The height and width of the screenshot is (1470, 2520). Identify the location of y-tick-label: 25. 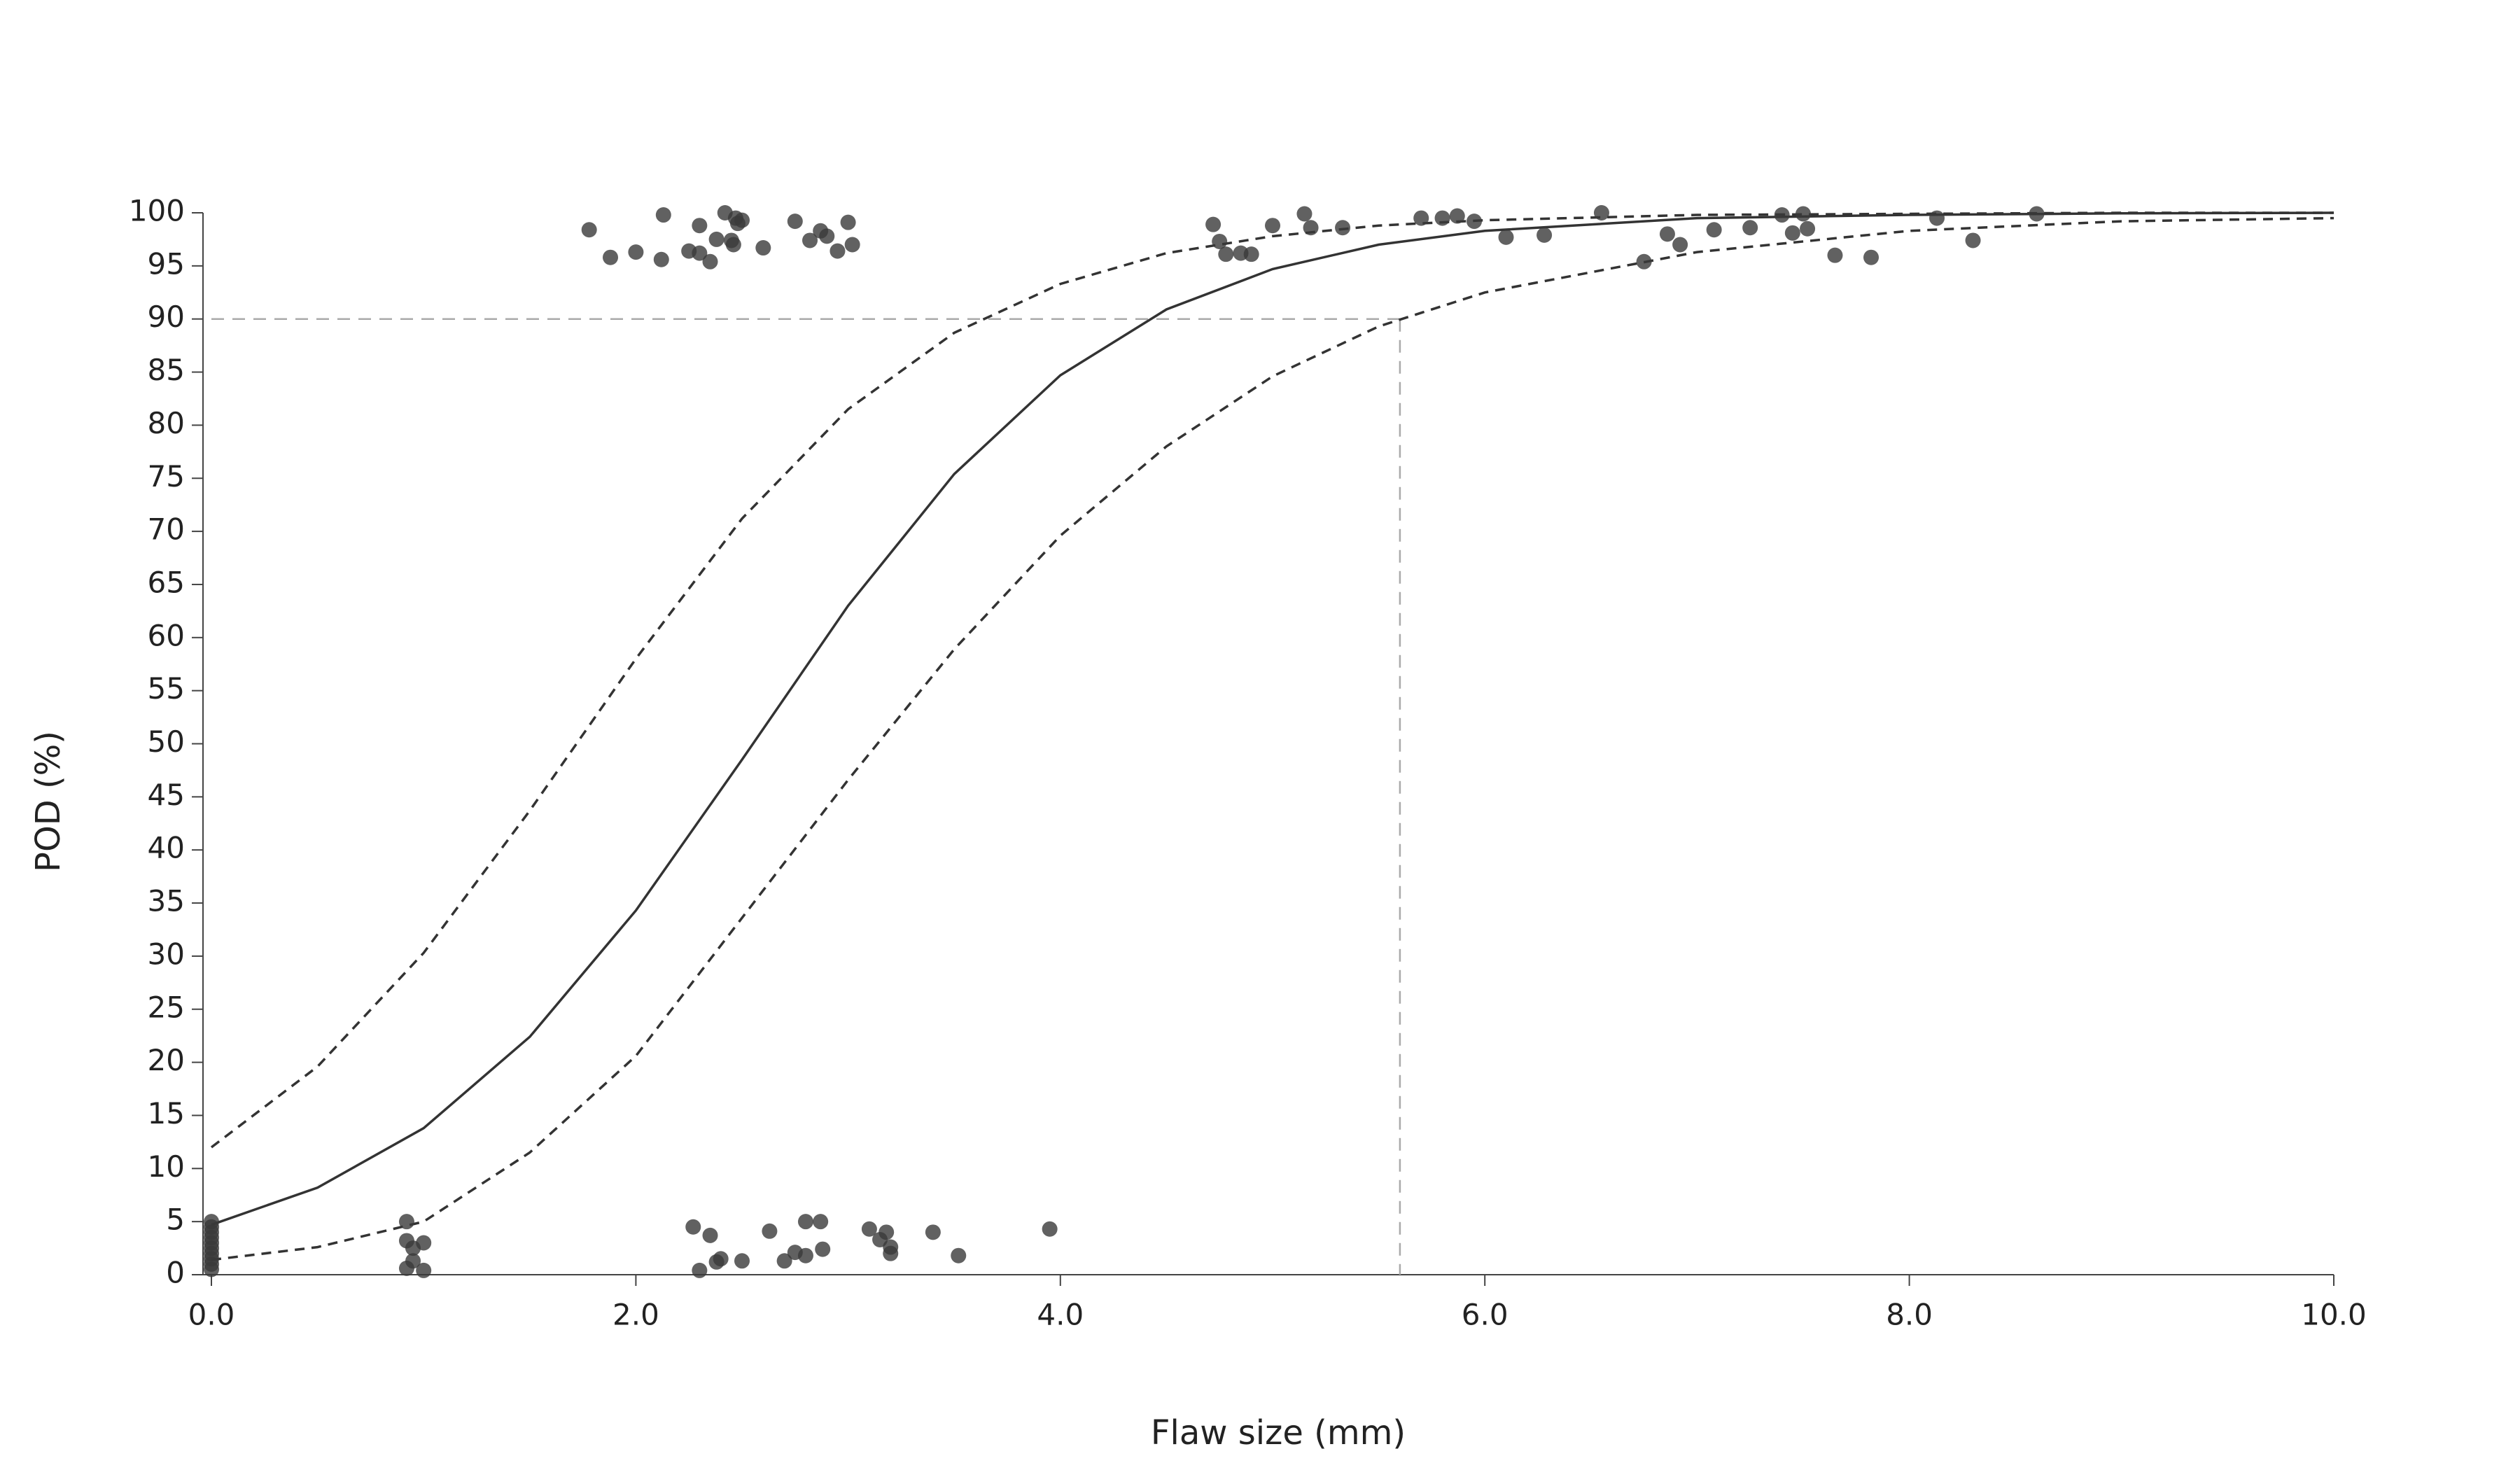
(166, 1007).